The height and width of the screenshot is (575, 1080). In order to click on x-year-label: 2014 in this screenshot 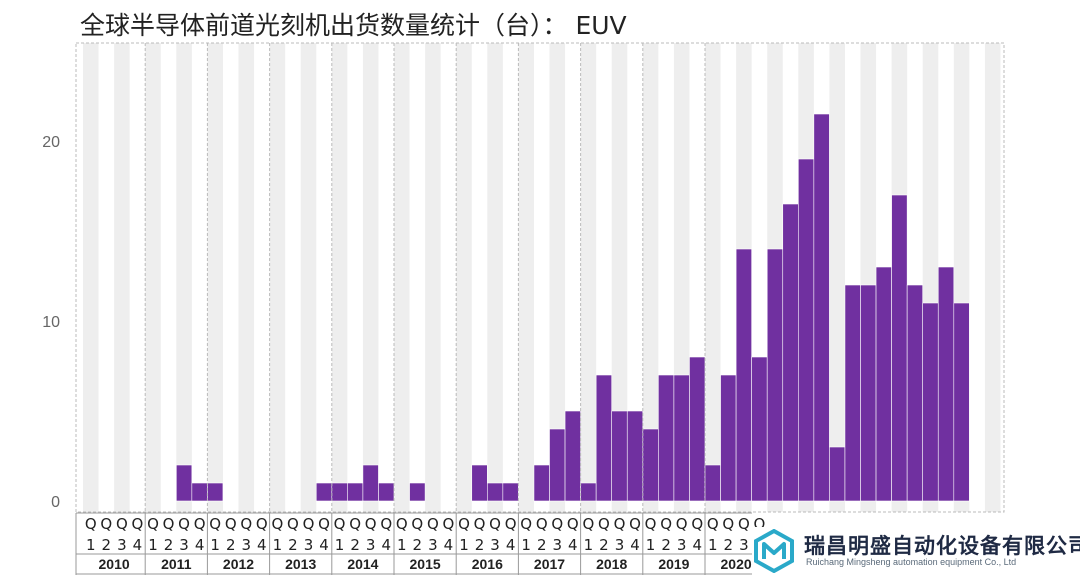, I will do `click(362, 564)`.